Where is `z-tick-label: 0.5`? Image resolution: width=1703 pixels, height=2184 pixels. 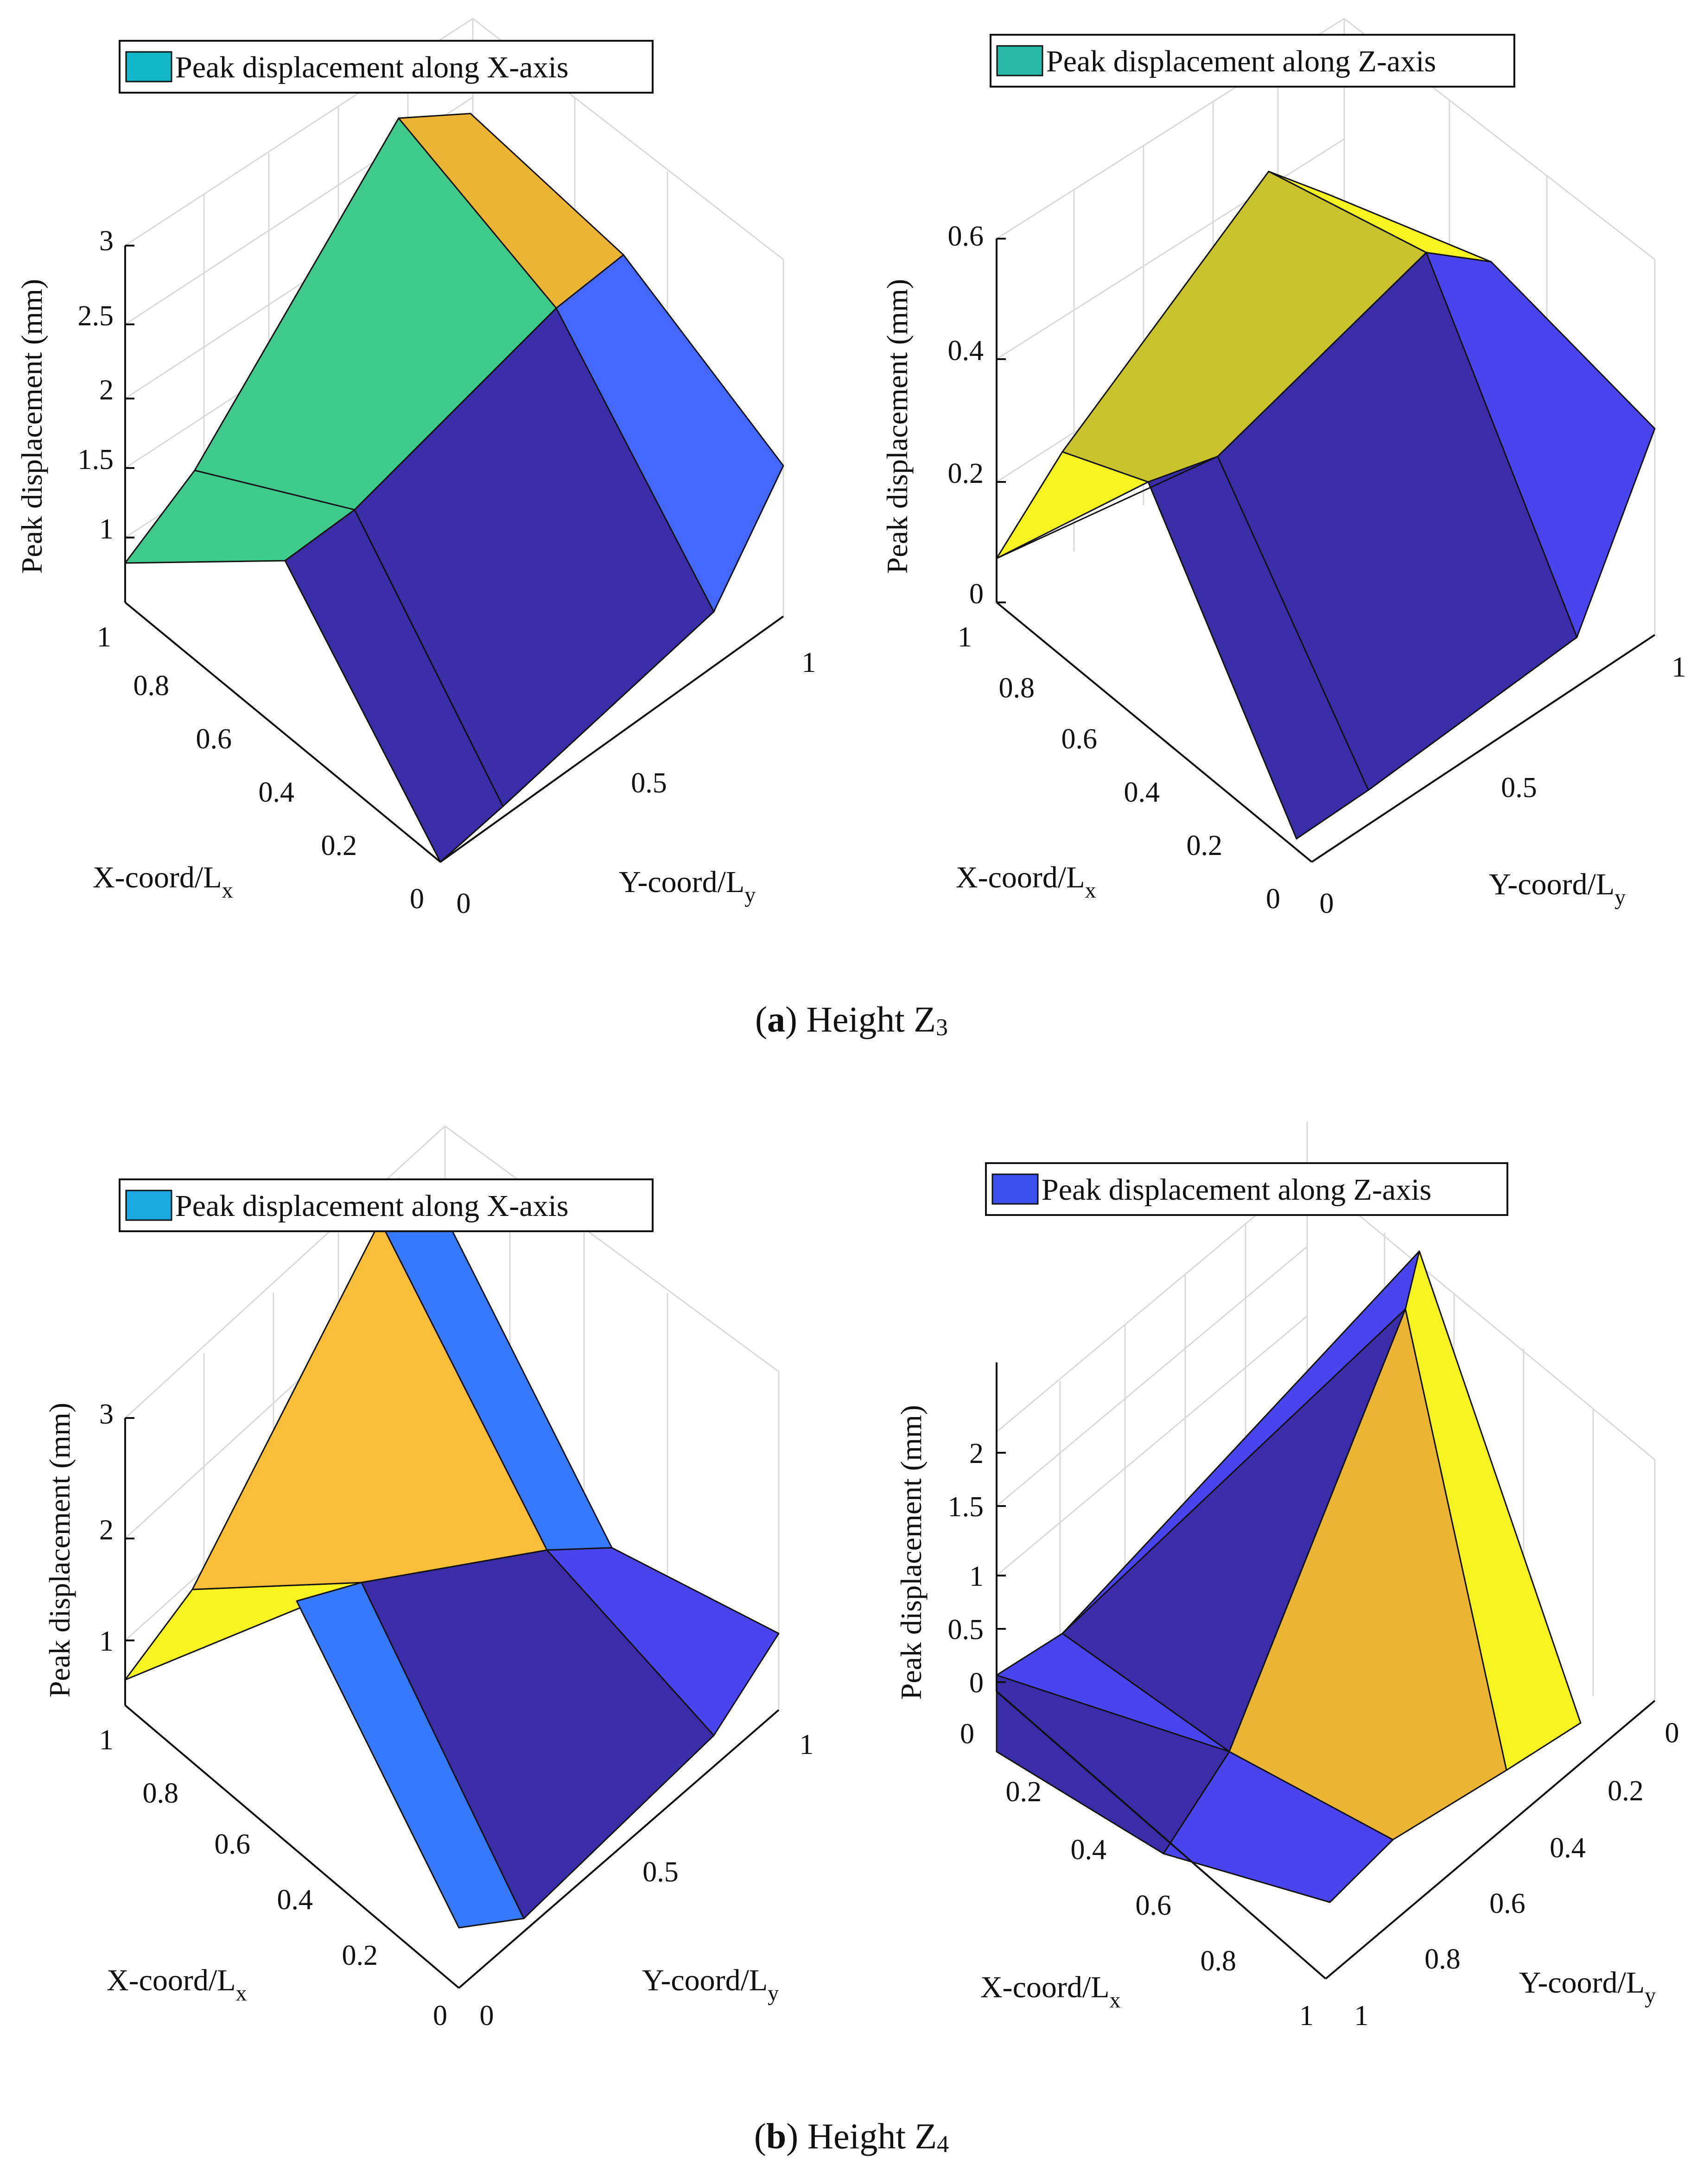
z-tick-label: 0.5 is located at coordinates (966, 1630).